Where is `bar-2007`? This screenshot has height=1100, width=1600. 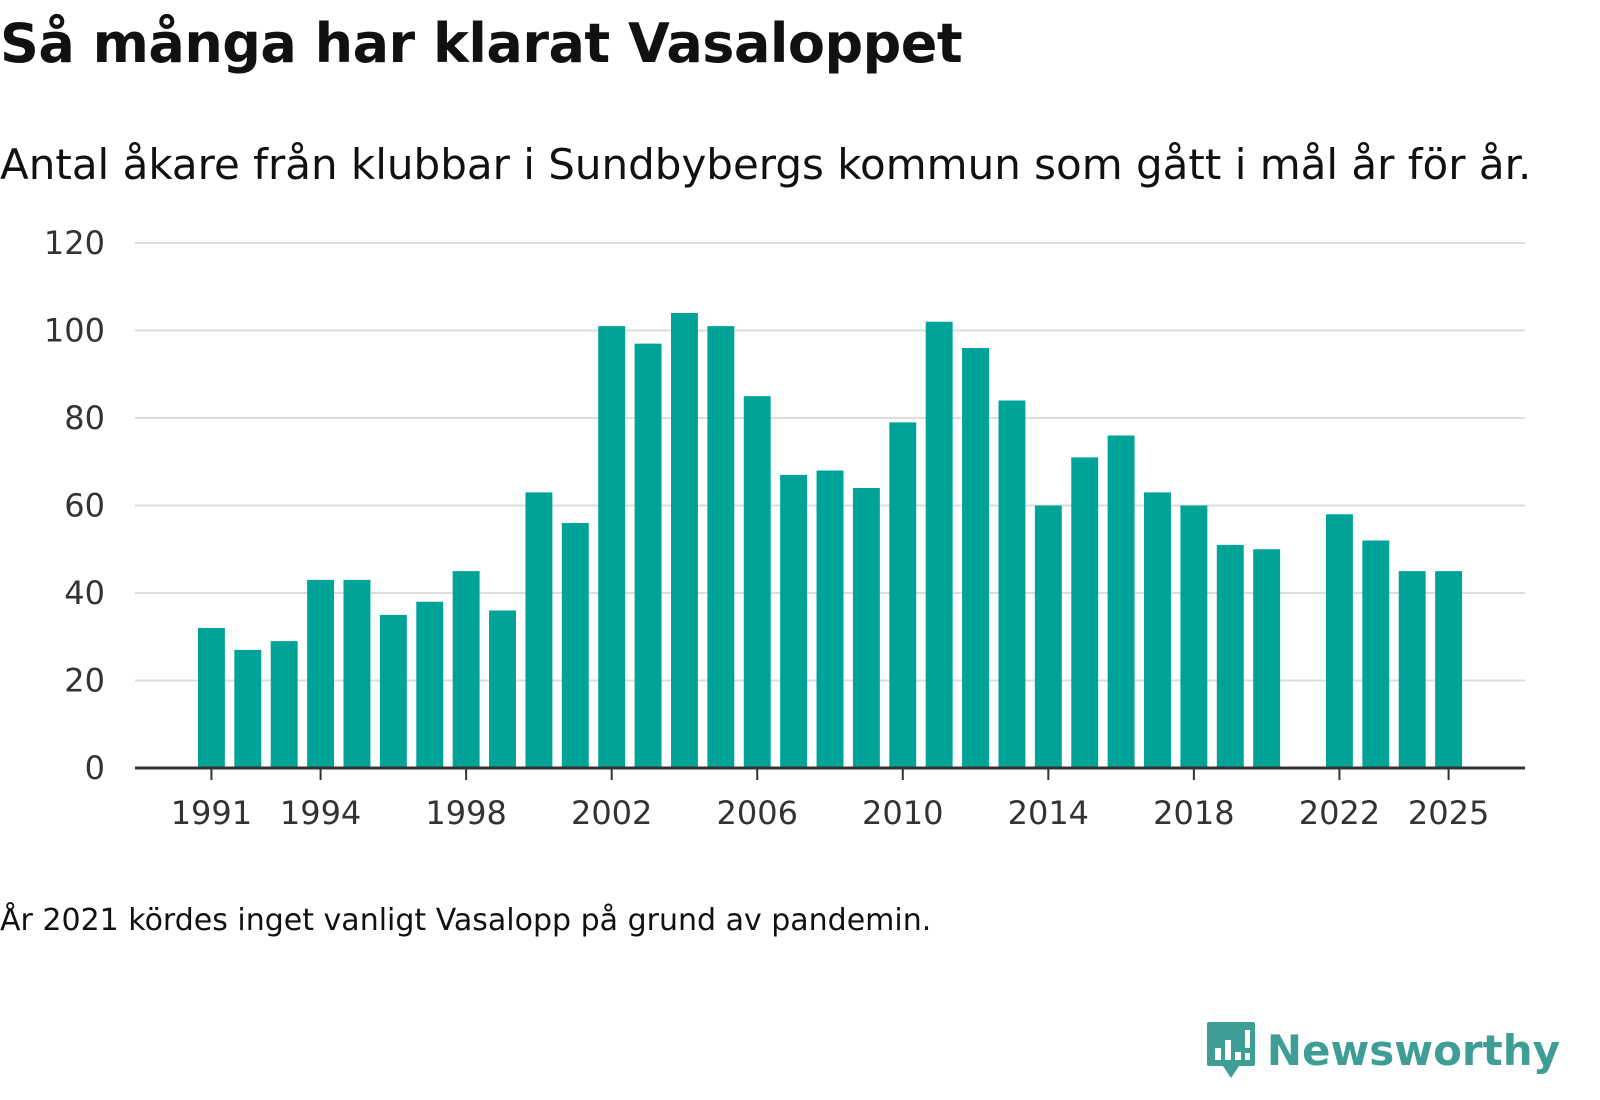 bar-2007 is located at coordinates (794, 621).